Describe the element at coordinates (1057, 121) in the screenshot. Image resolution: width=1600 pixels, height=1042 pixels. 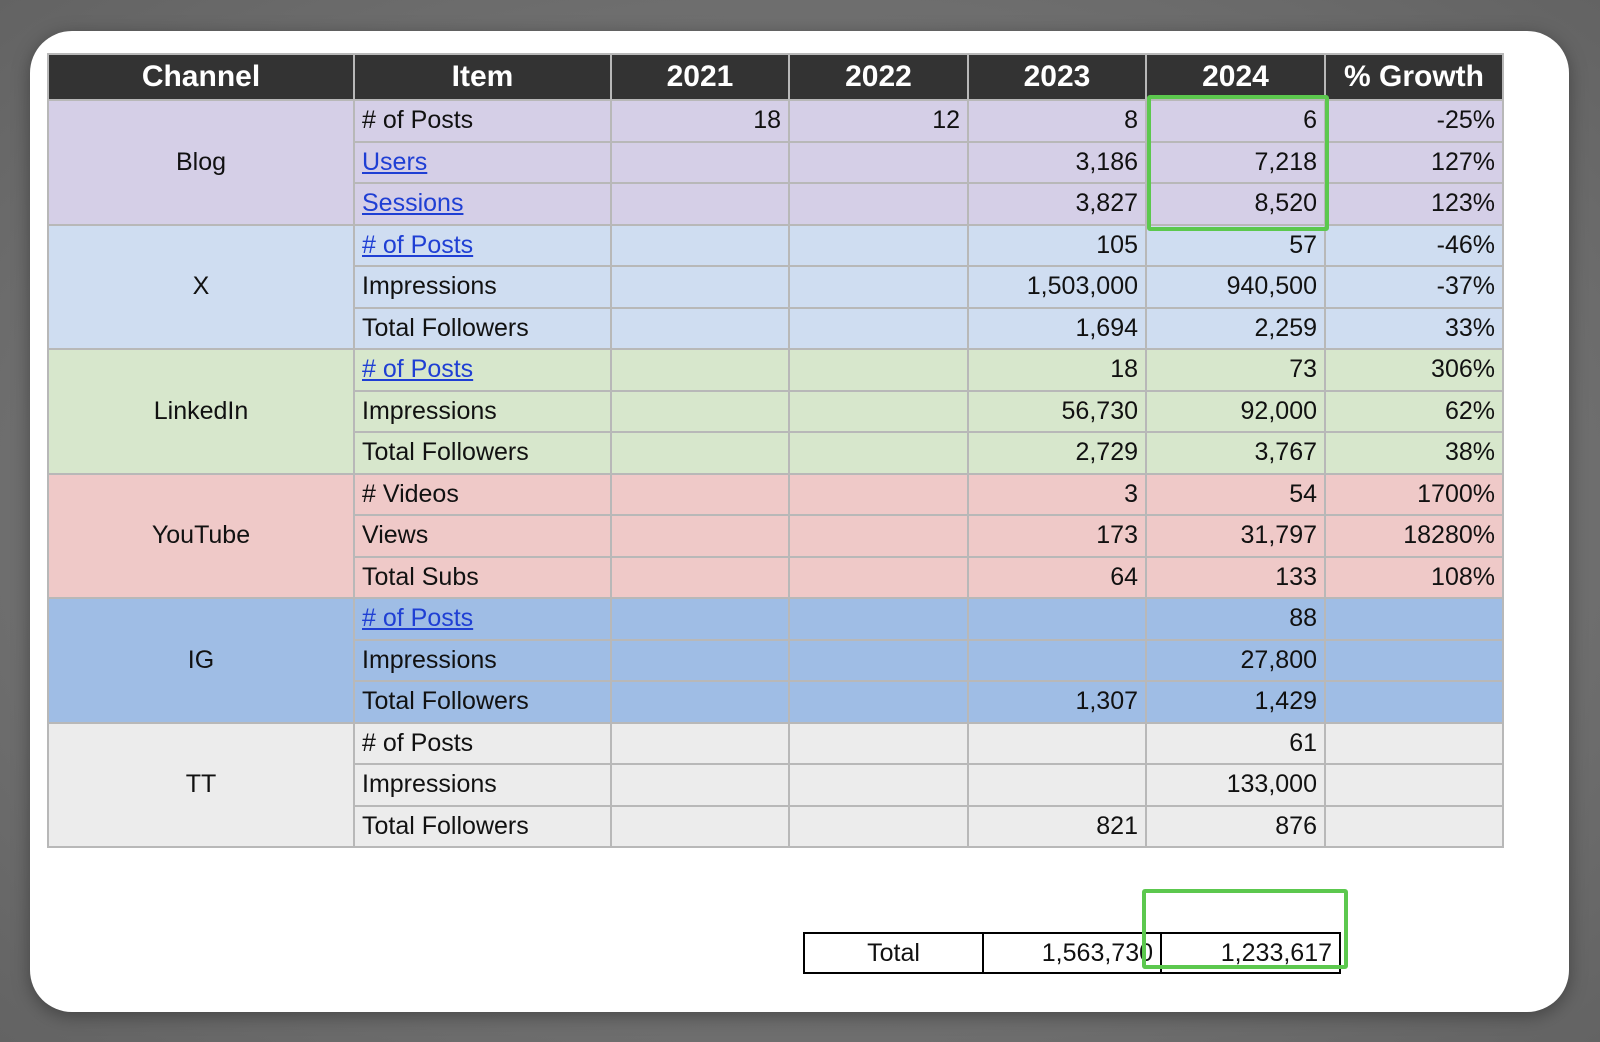
I see `value-cell-y2023: 8` at that location.